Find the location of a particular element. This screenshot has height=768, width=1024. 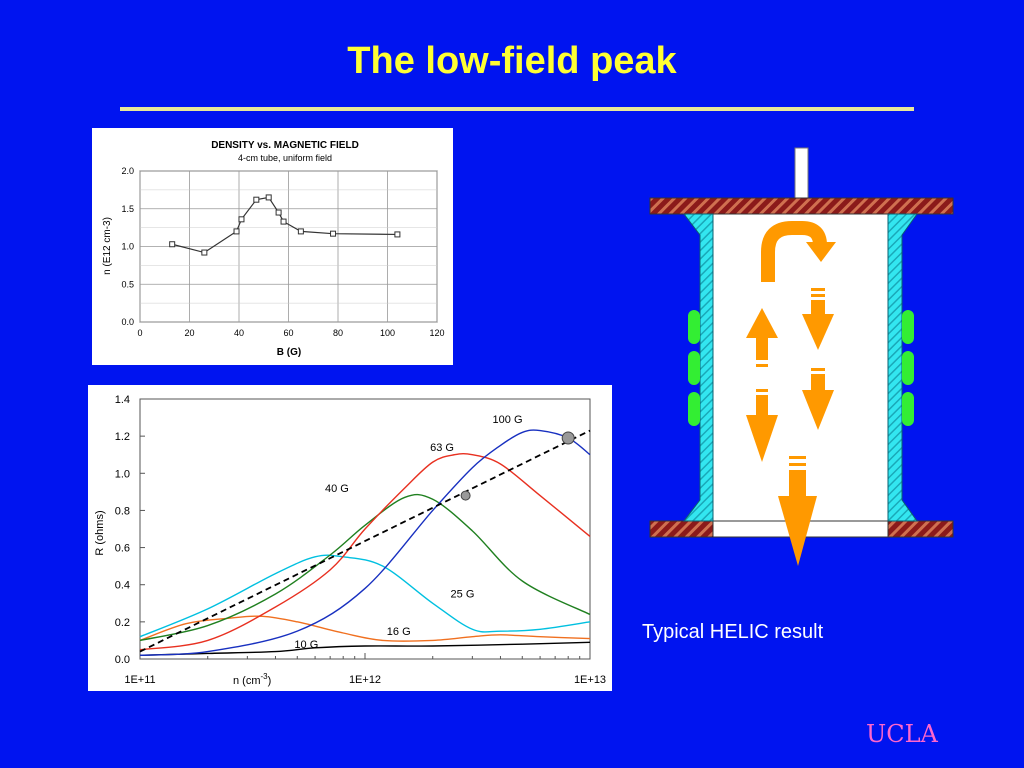

x-tick-label: 120 is located at coordinates (436, 333).